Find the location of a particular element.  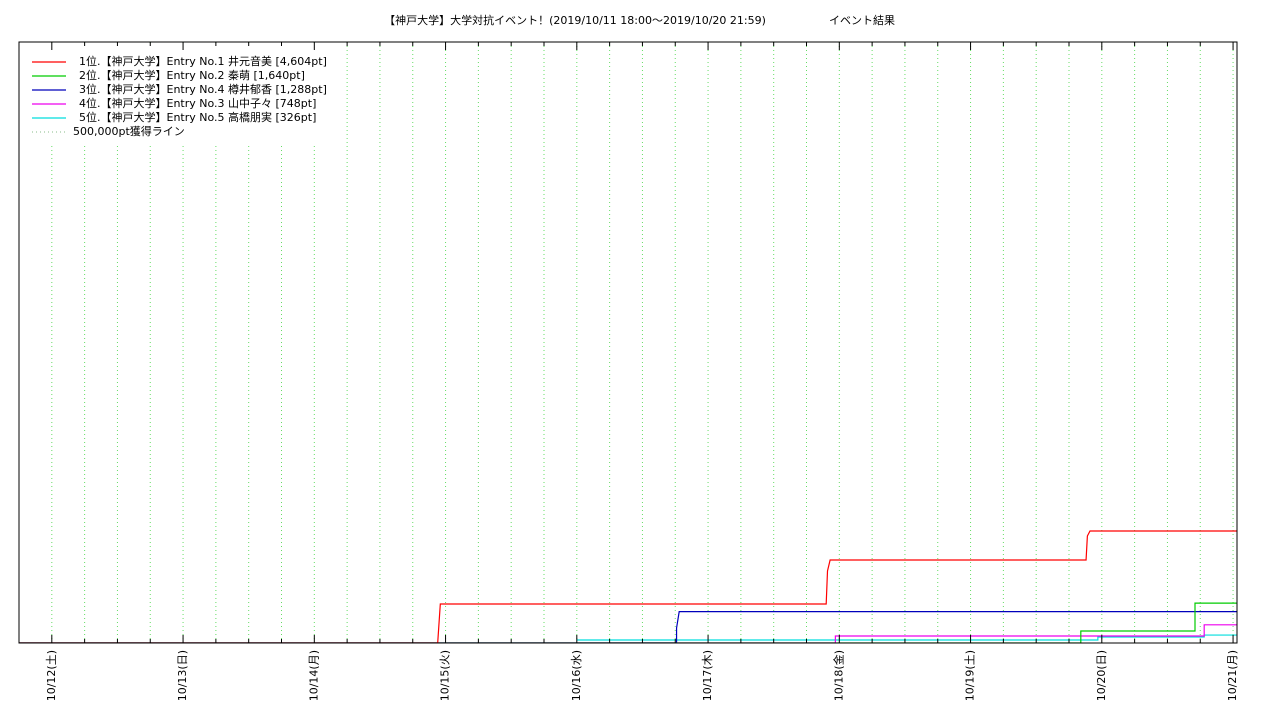

x-tick-label: 10/21(月) is located at coordinates (1232, 675).